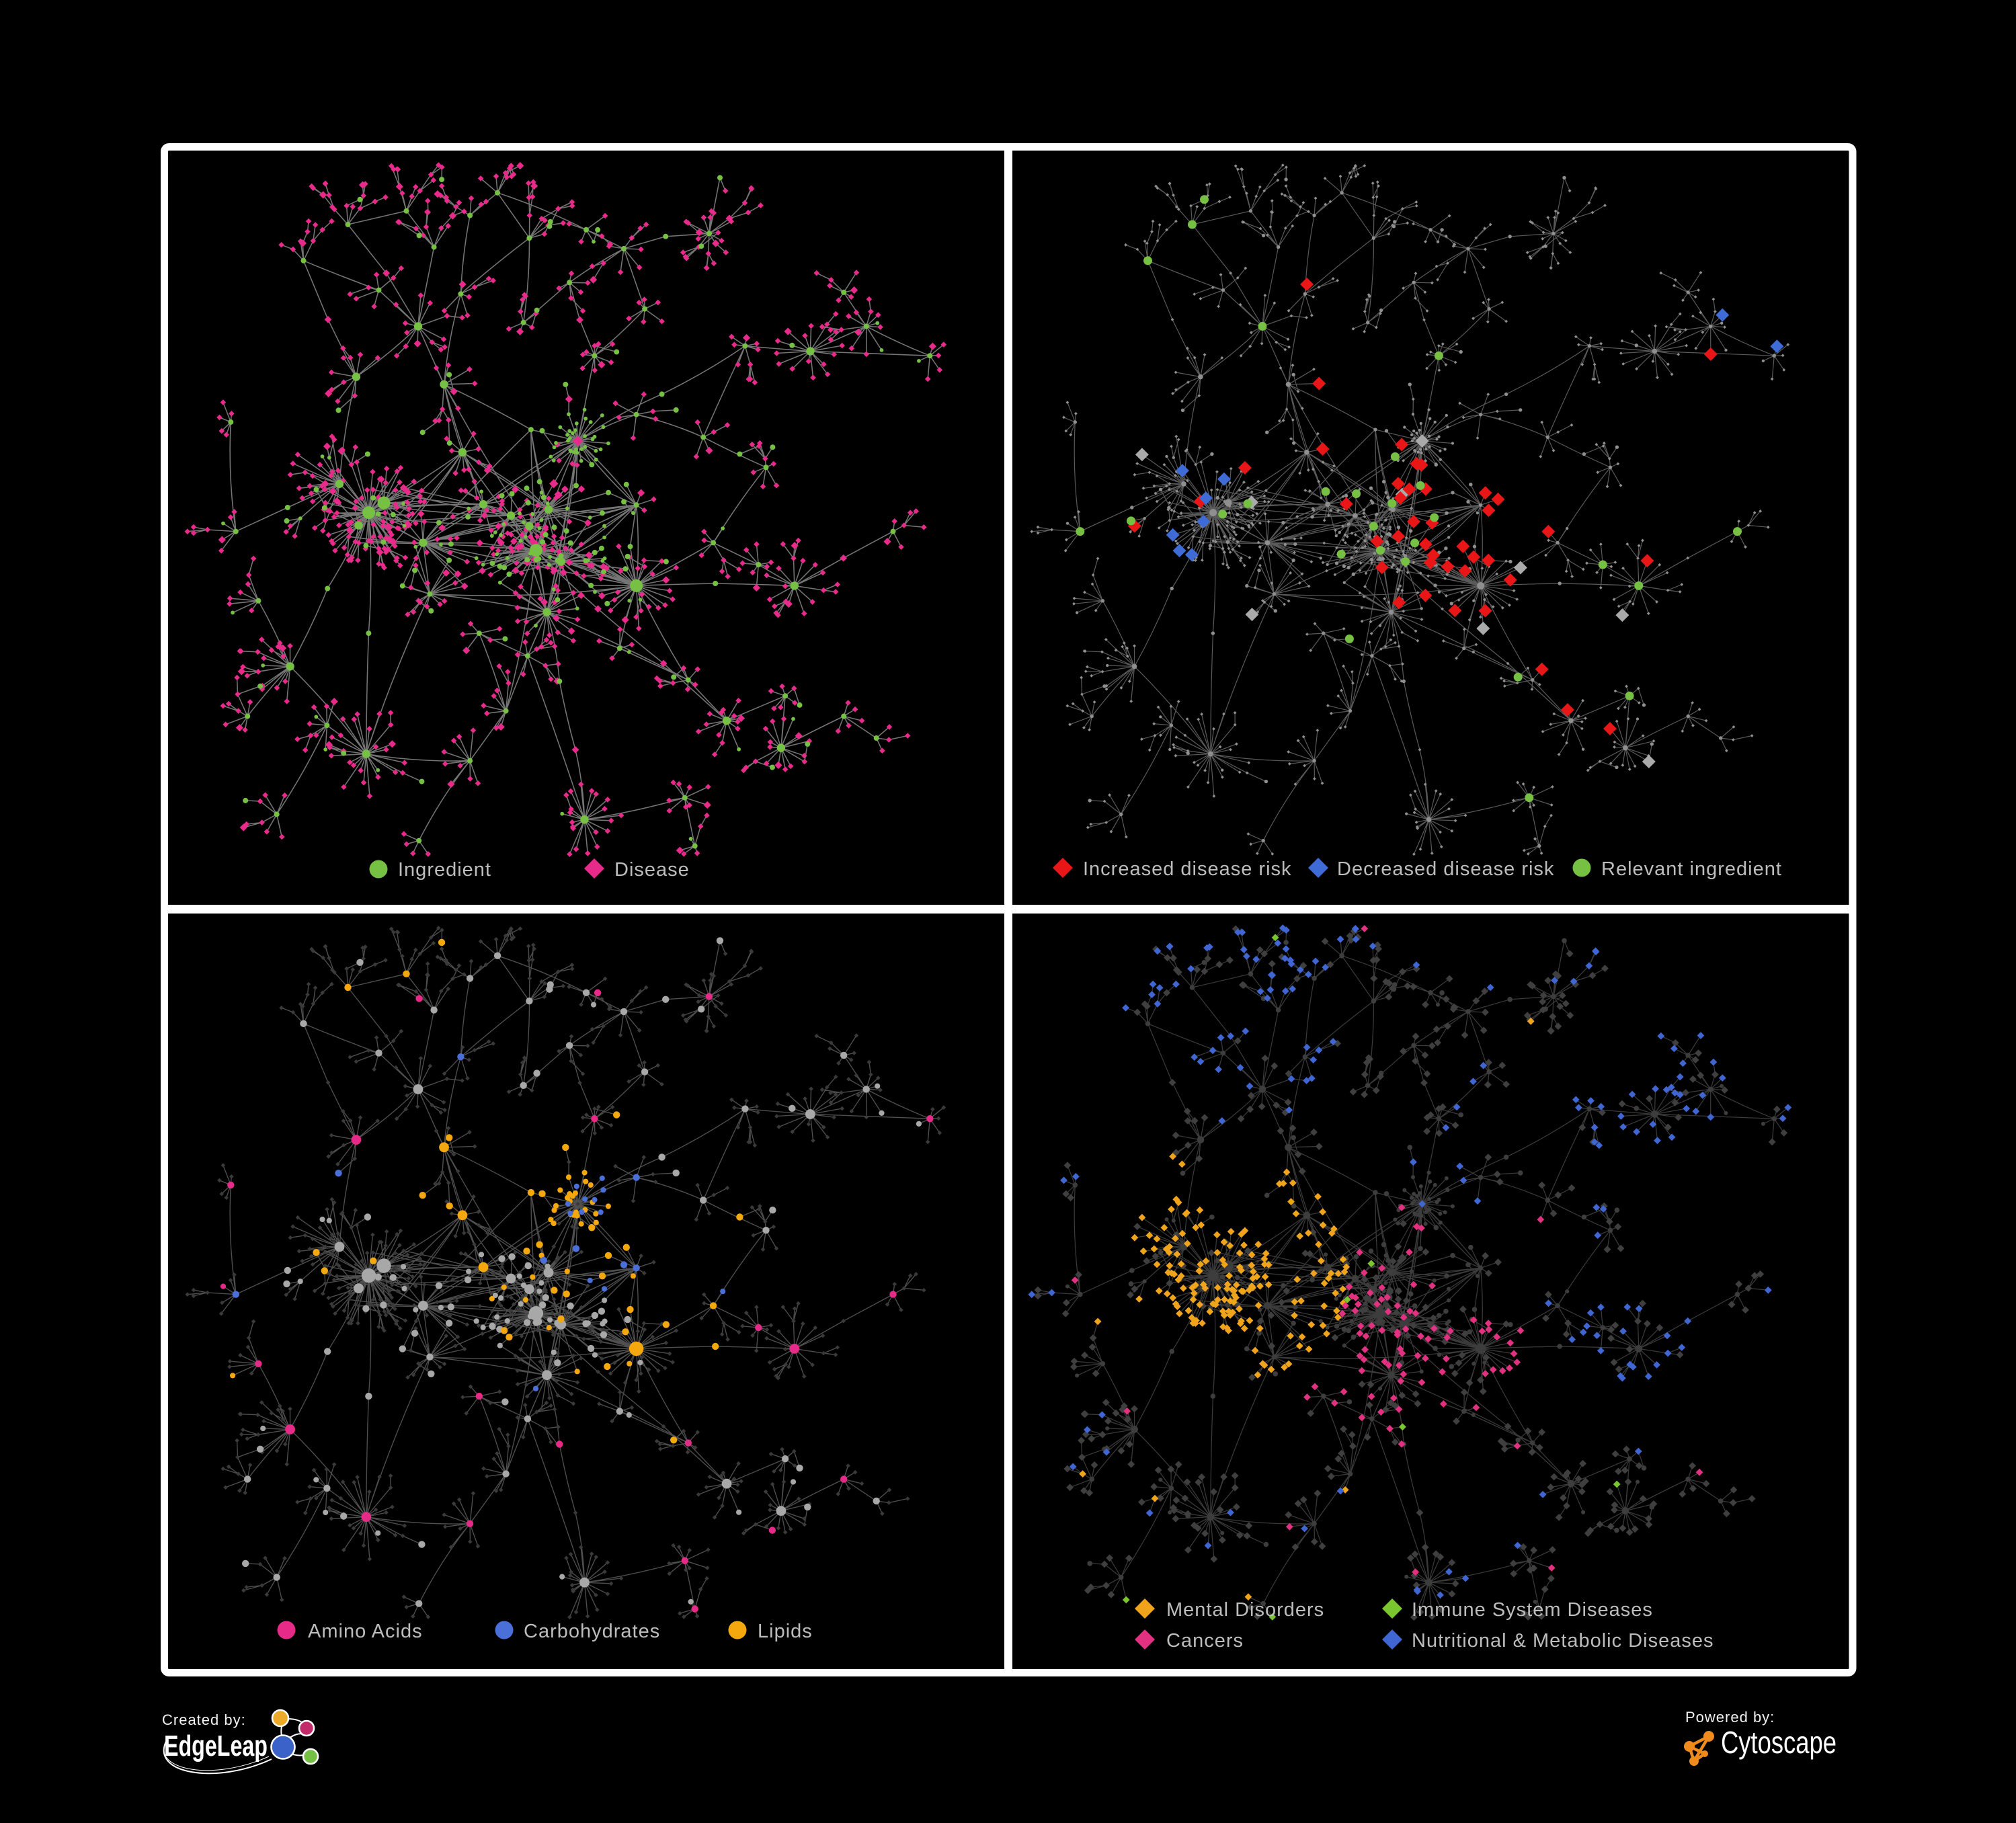  Describe the element at coordinates (204, 1719) in the screenshot. I see `svg-text: Created by:` at that location.